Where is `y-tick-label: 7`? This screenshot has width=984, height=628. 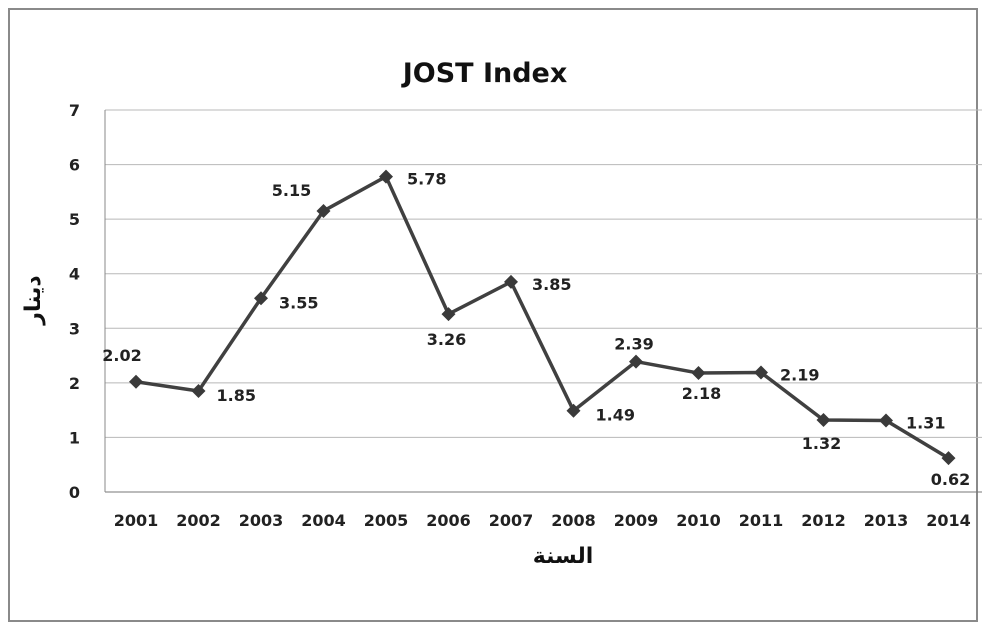 y-tick-label: 7 is located at coordinates (74, 110).